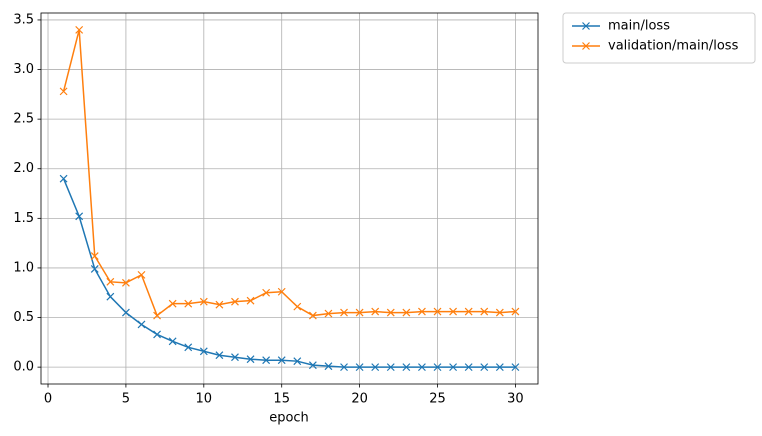  Describe the element at coordinates (23, 19) in the screenshot. I see `y-tick-label: 3.5` at that location.